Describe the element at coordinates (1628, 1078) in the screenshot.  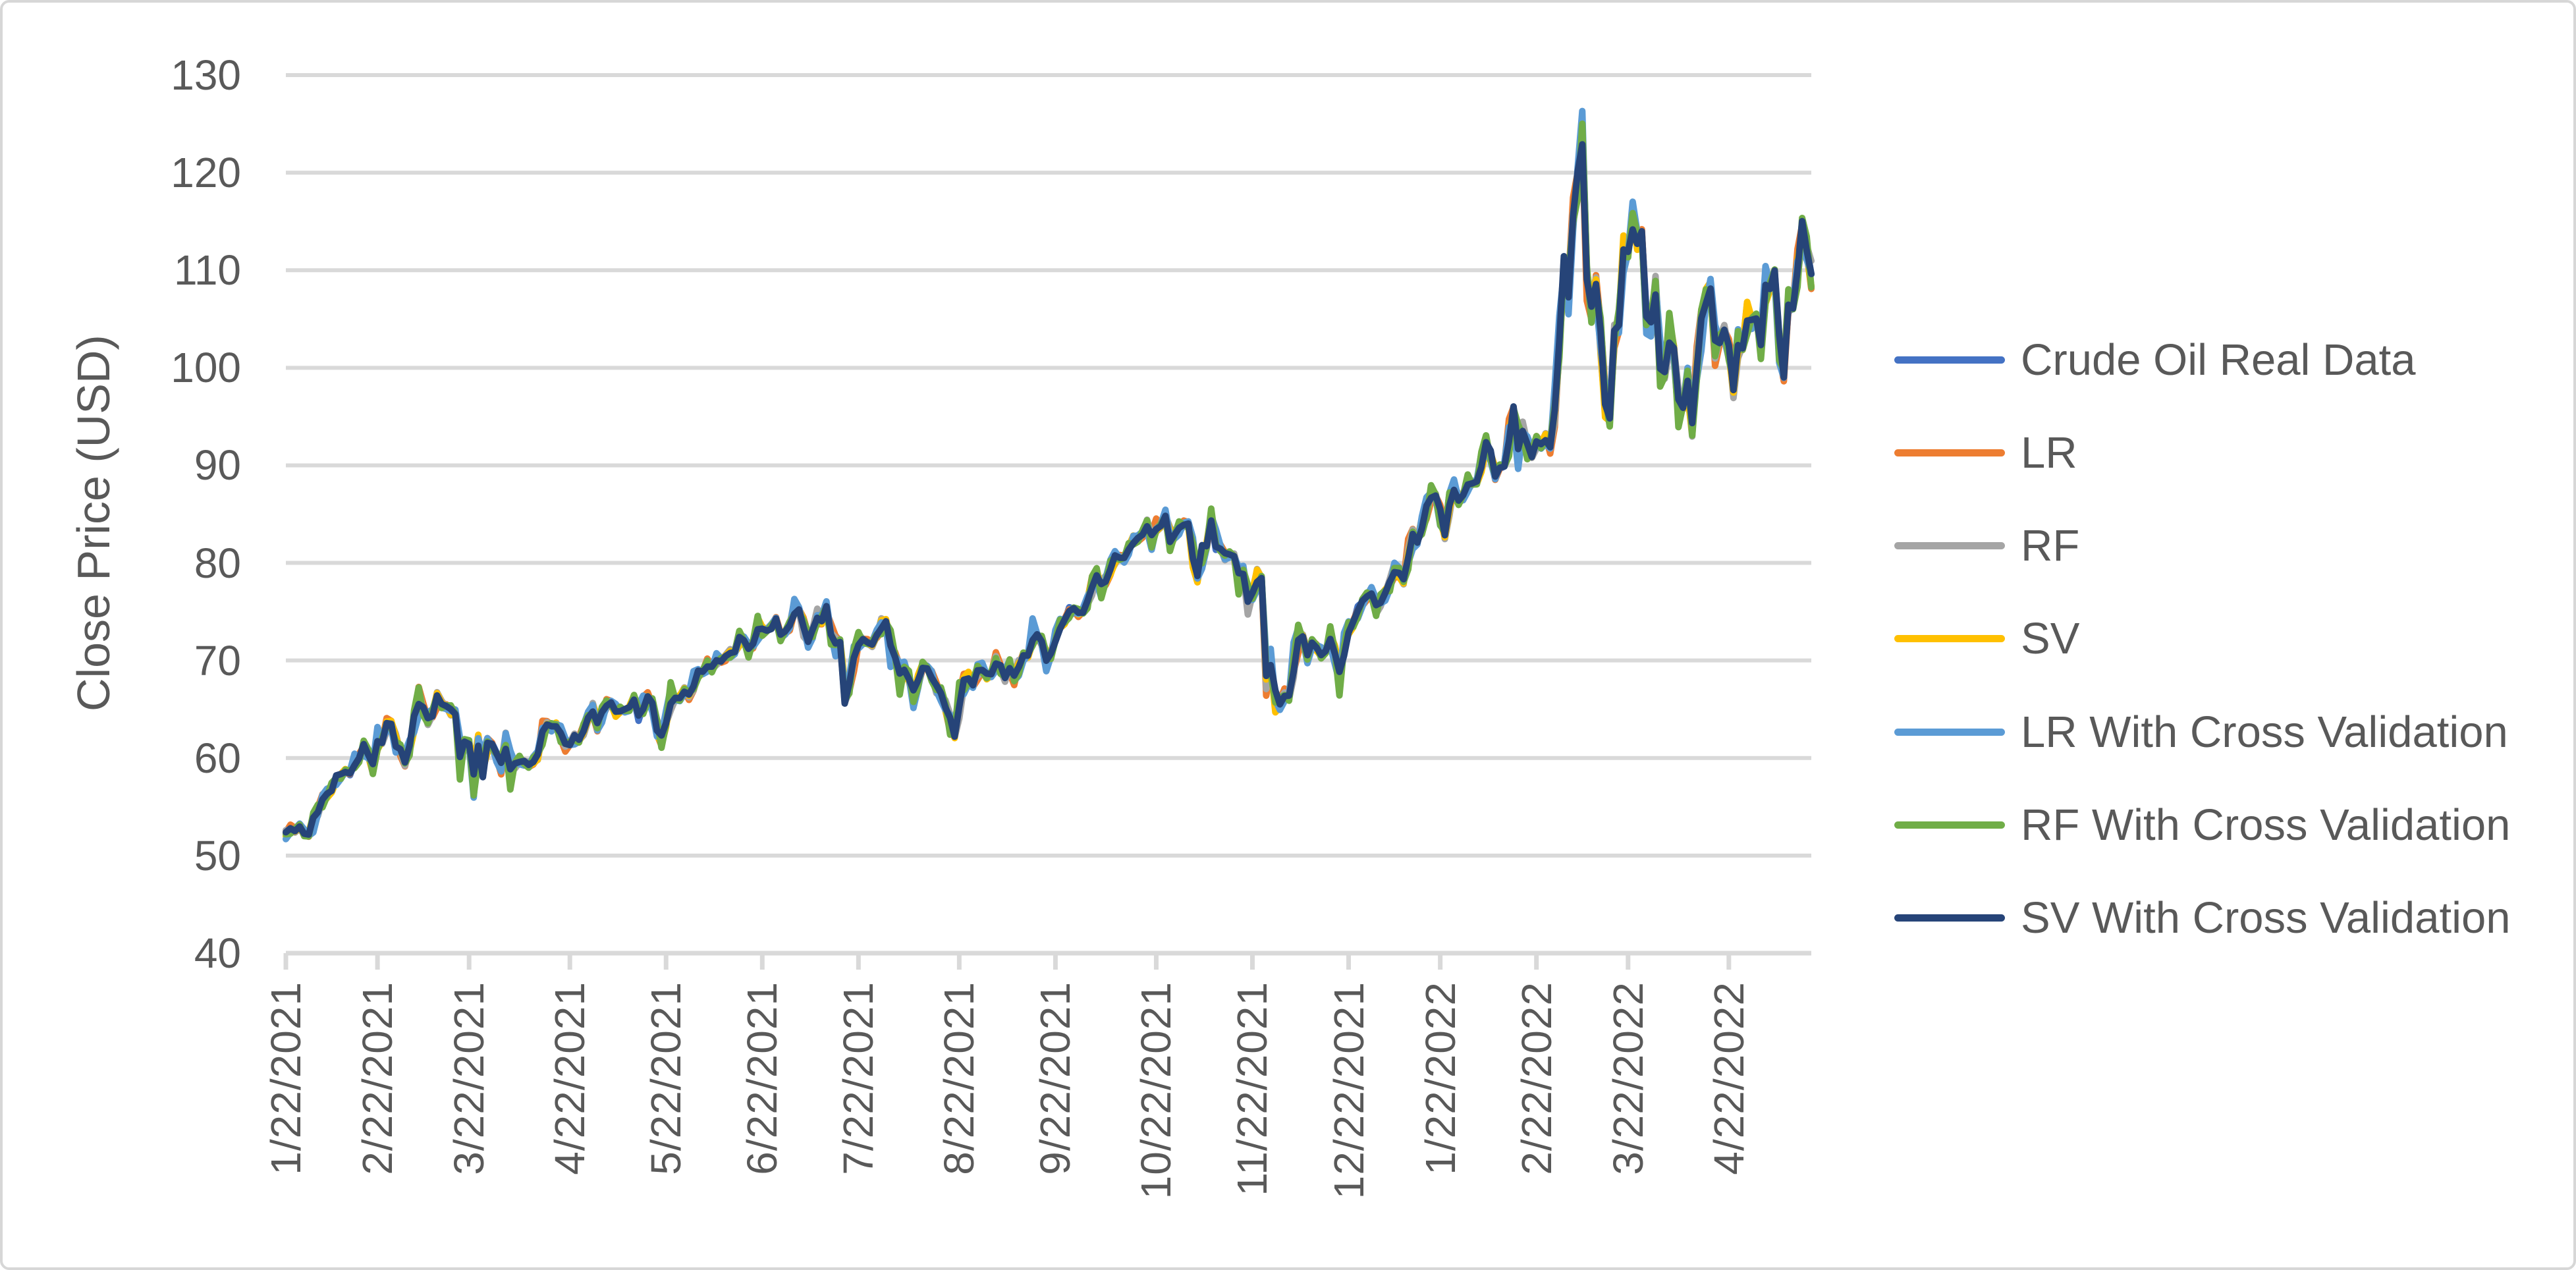
I see `x-axis-tick-label: 3/22/2022` at that location.